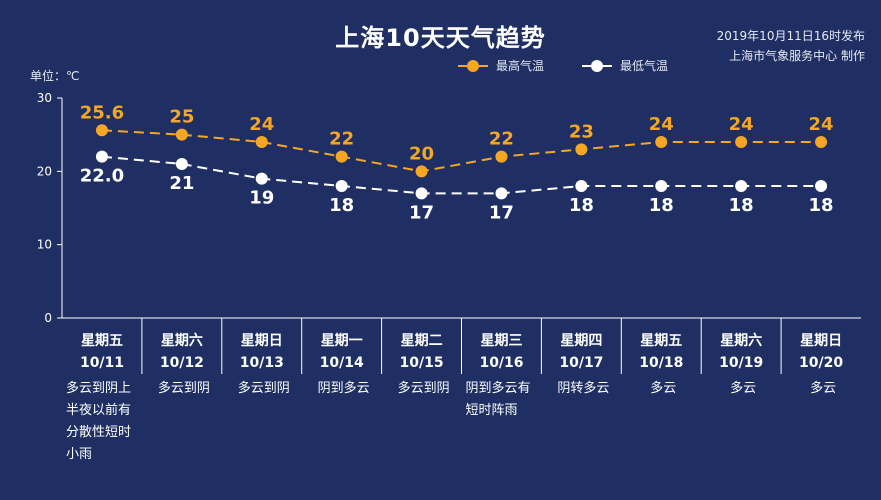 The width and height of the screenshot is (881, 500). What do you see at coordinates (597, 65) in the screenshot?
I see `legend-low-marker` at bounding box center [597, 65].